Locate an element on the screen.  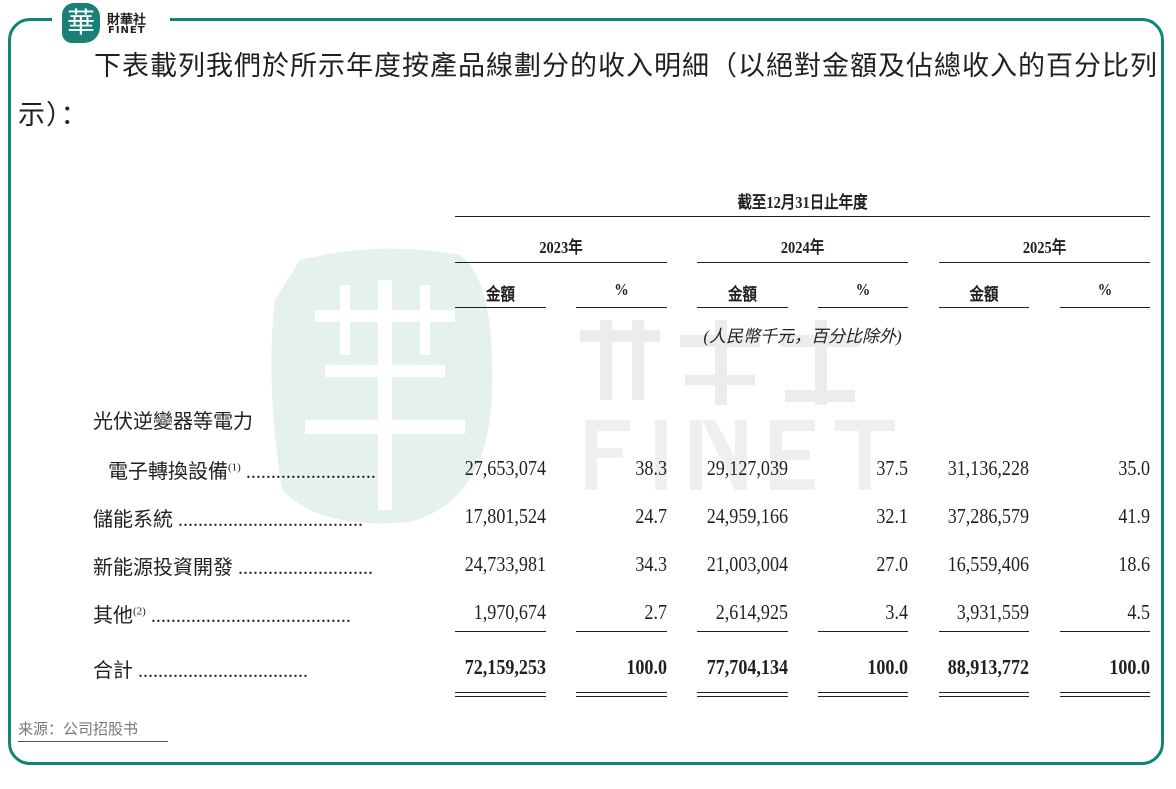
cell-value: 2.7 is located at coordinates (655, 612).